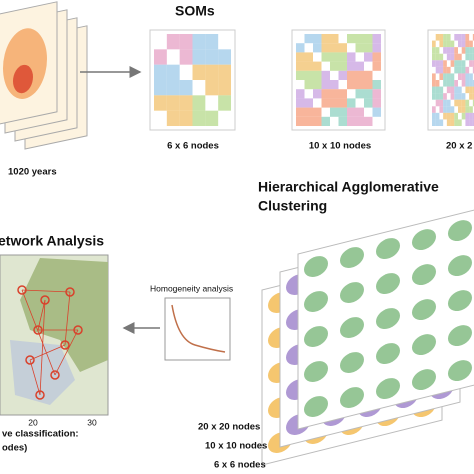 Image resolution: width=474 pixels, height=474 pixels. I want to click on clustering-title: Hierarchical Agglomerative, so click(348, 187).